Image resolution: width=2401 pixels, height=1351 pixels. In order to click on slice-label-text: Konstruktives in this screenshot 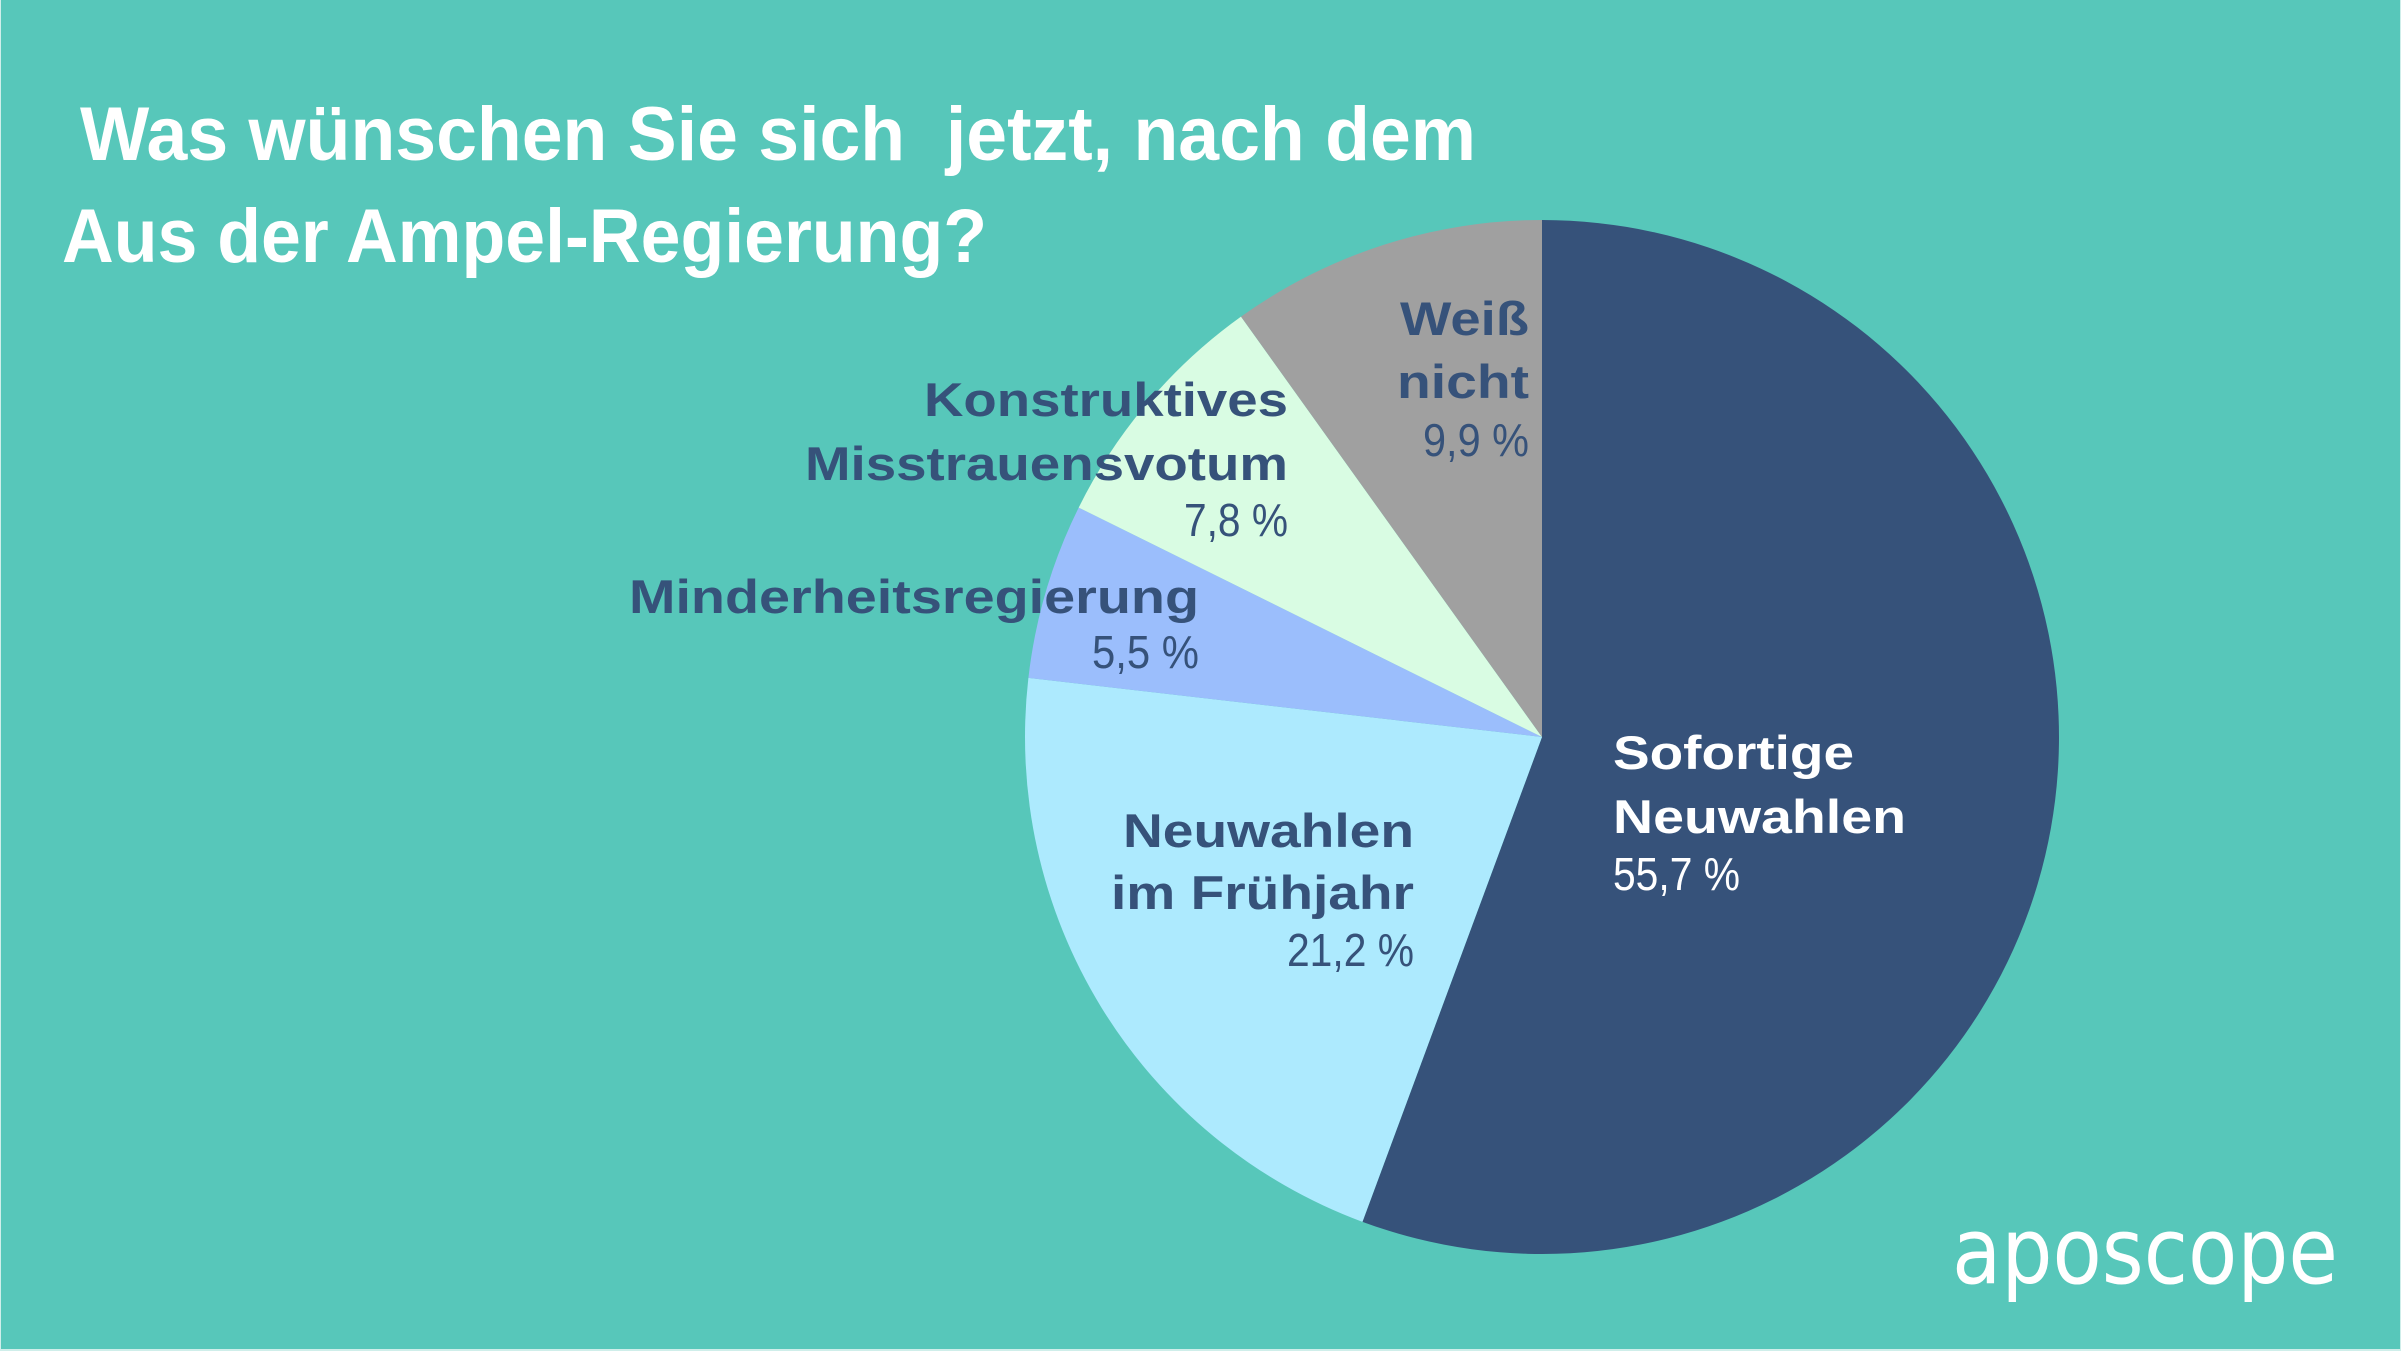, I will do `click(1106, 399)`.